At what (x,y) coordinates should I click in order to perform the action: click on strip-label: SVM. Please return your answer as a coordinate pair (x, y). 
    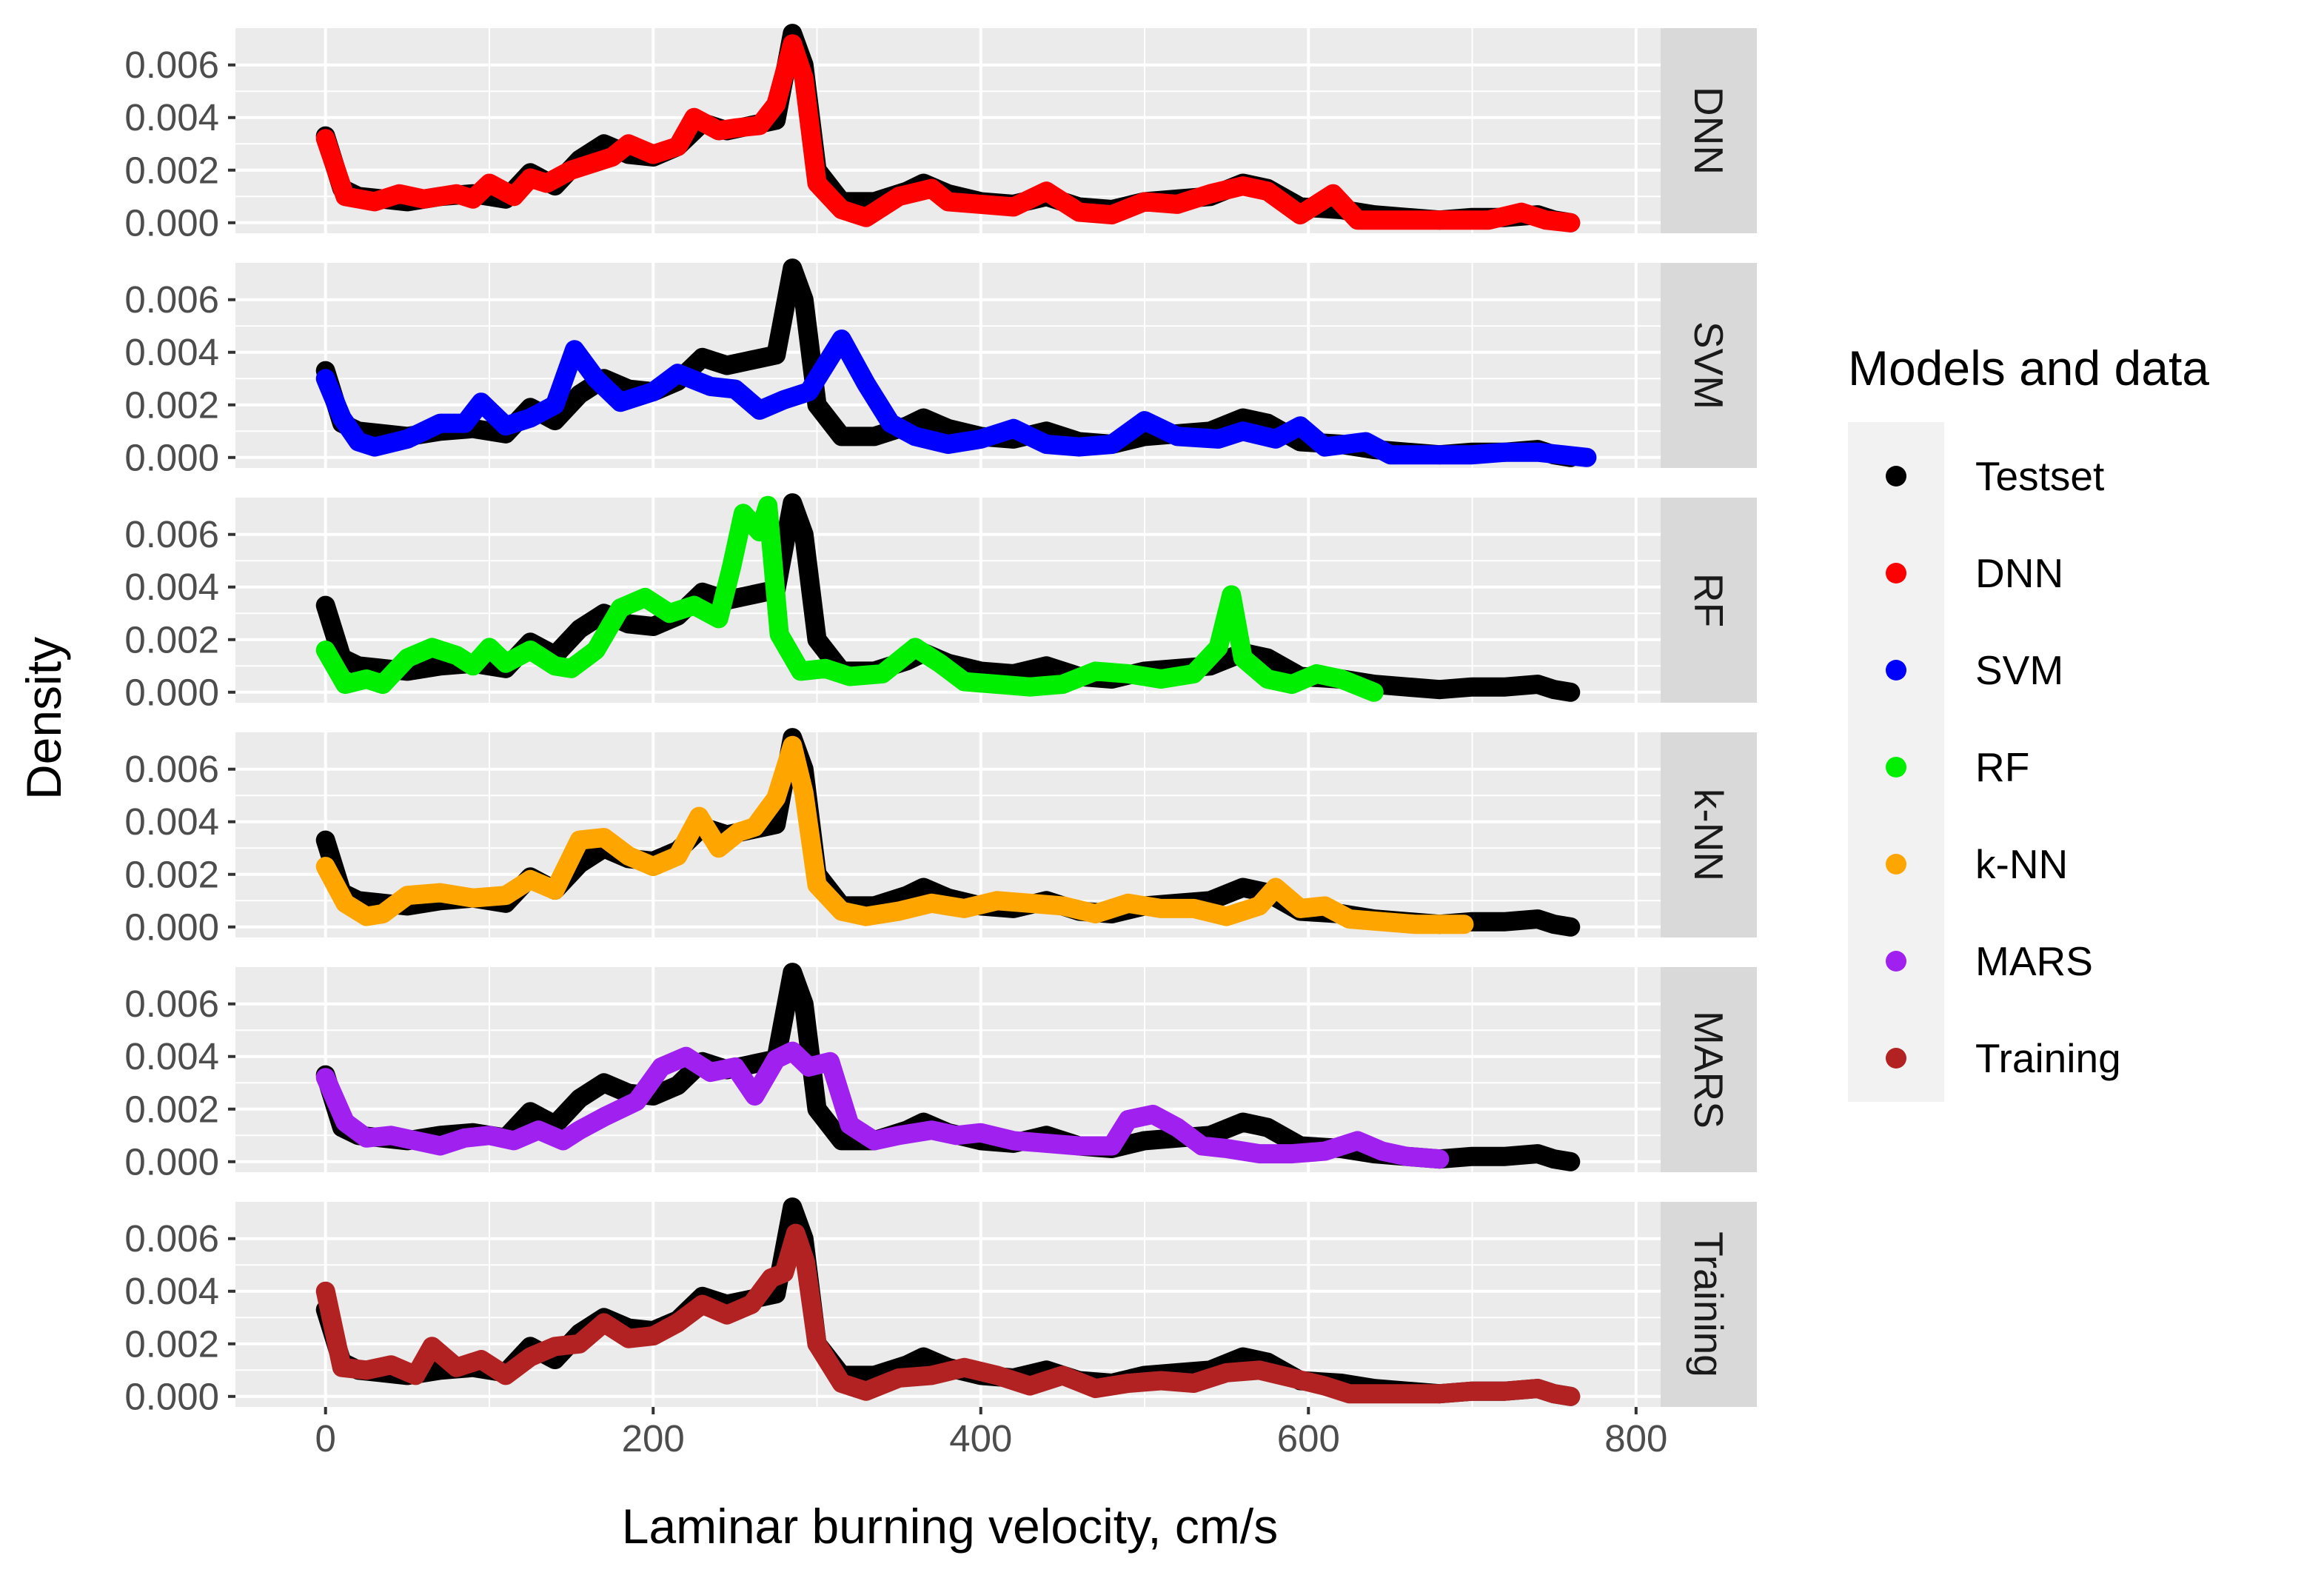
    Looking at the image, I should click on (1709, 365).